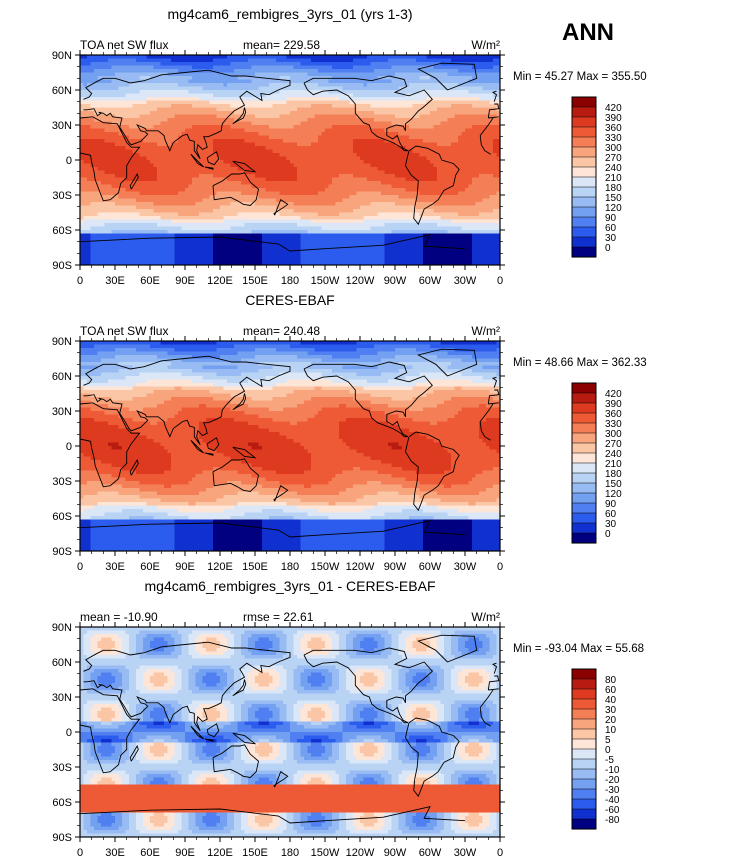 This screenshot has width=732, height=865. What do you see at coordinates (611, 228) in the screenshot?
I see `colorbar-tick-label: 60` at bounding box center [611, 228].